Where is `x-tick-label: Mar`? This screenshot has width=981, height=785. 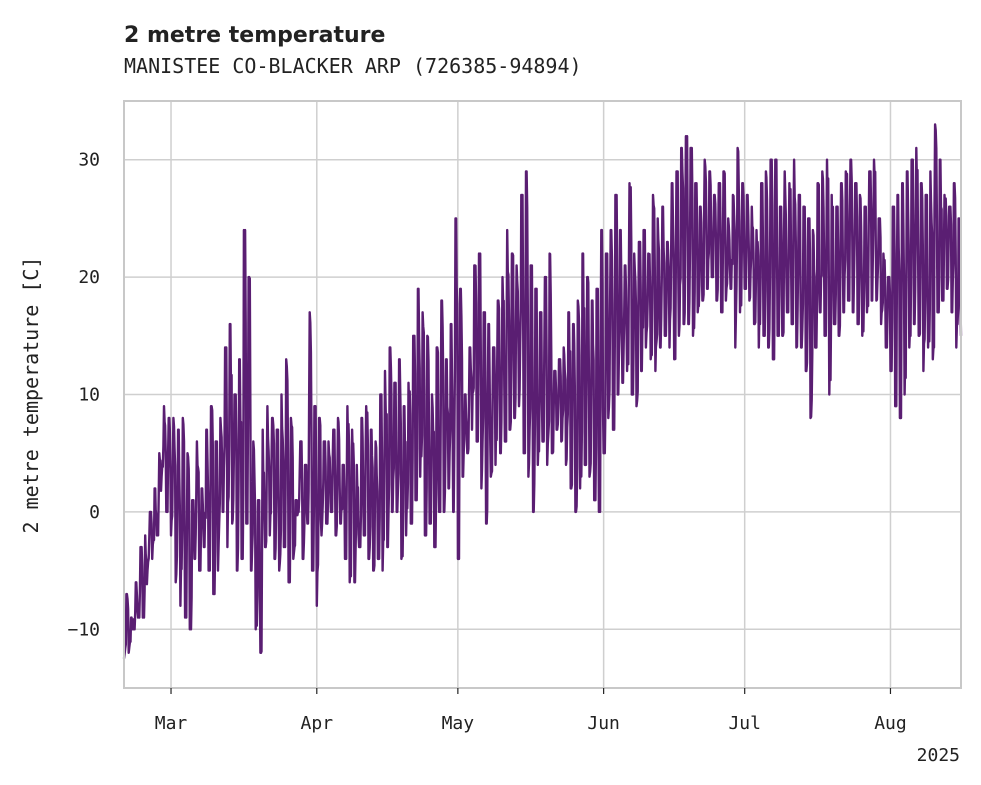 x-tick-label: Mar is located at coordinates (171, 723).